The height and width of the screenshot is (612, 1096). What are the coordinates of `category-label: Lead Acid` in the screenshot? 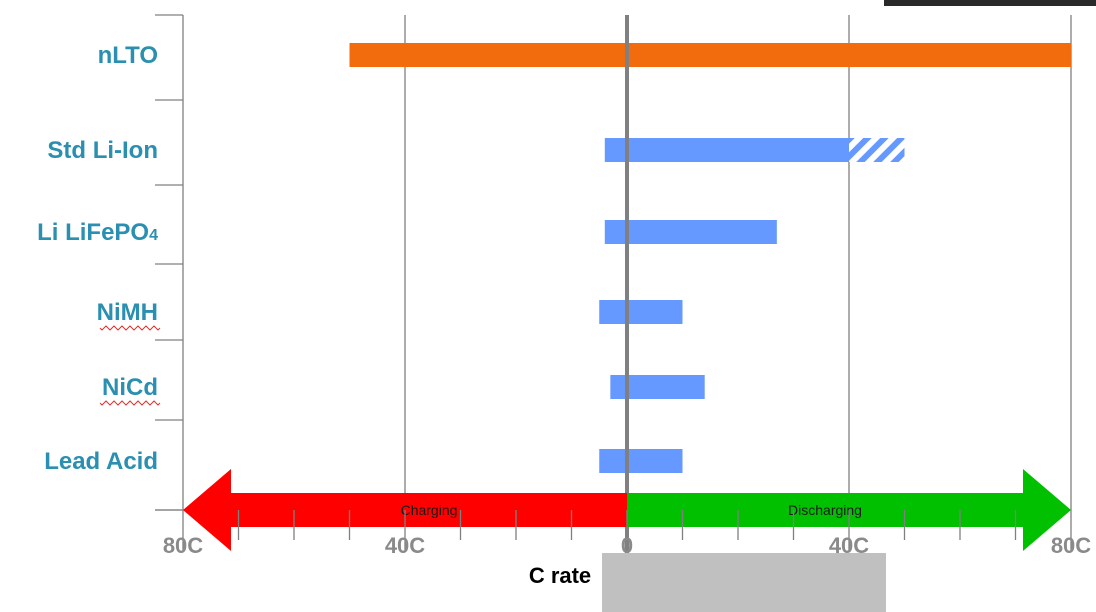 It's located at (101, 461).